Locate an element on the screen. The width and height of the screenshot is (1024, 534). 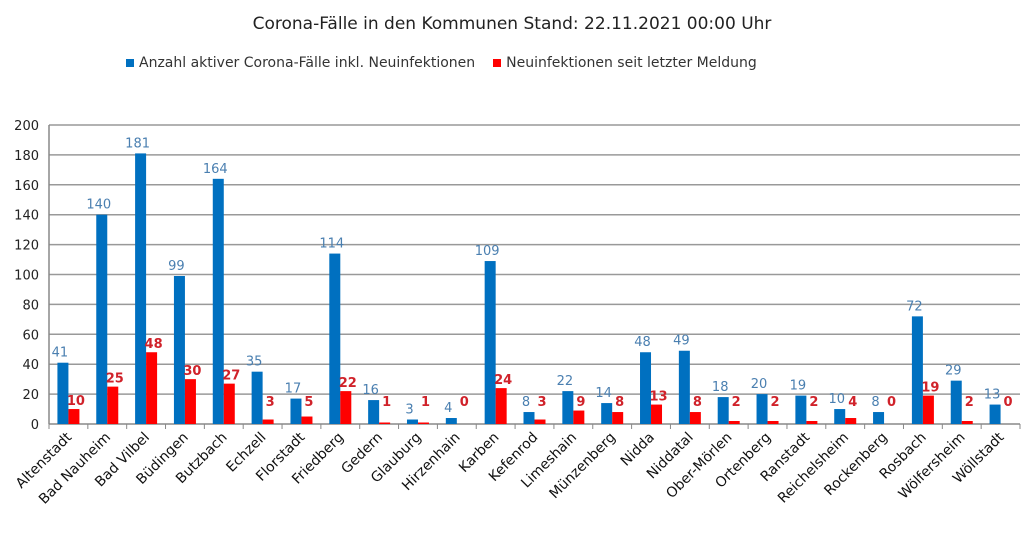
data-label-active: 8 is located at coordinates (875, 402).